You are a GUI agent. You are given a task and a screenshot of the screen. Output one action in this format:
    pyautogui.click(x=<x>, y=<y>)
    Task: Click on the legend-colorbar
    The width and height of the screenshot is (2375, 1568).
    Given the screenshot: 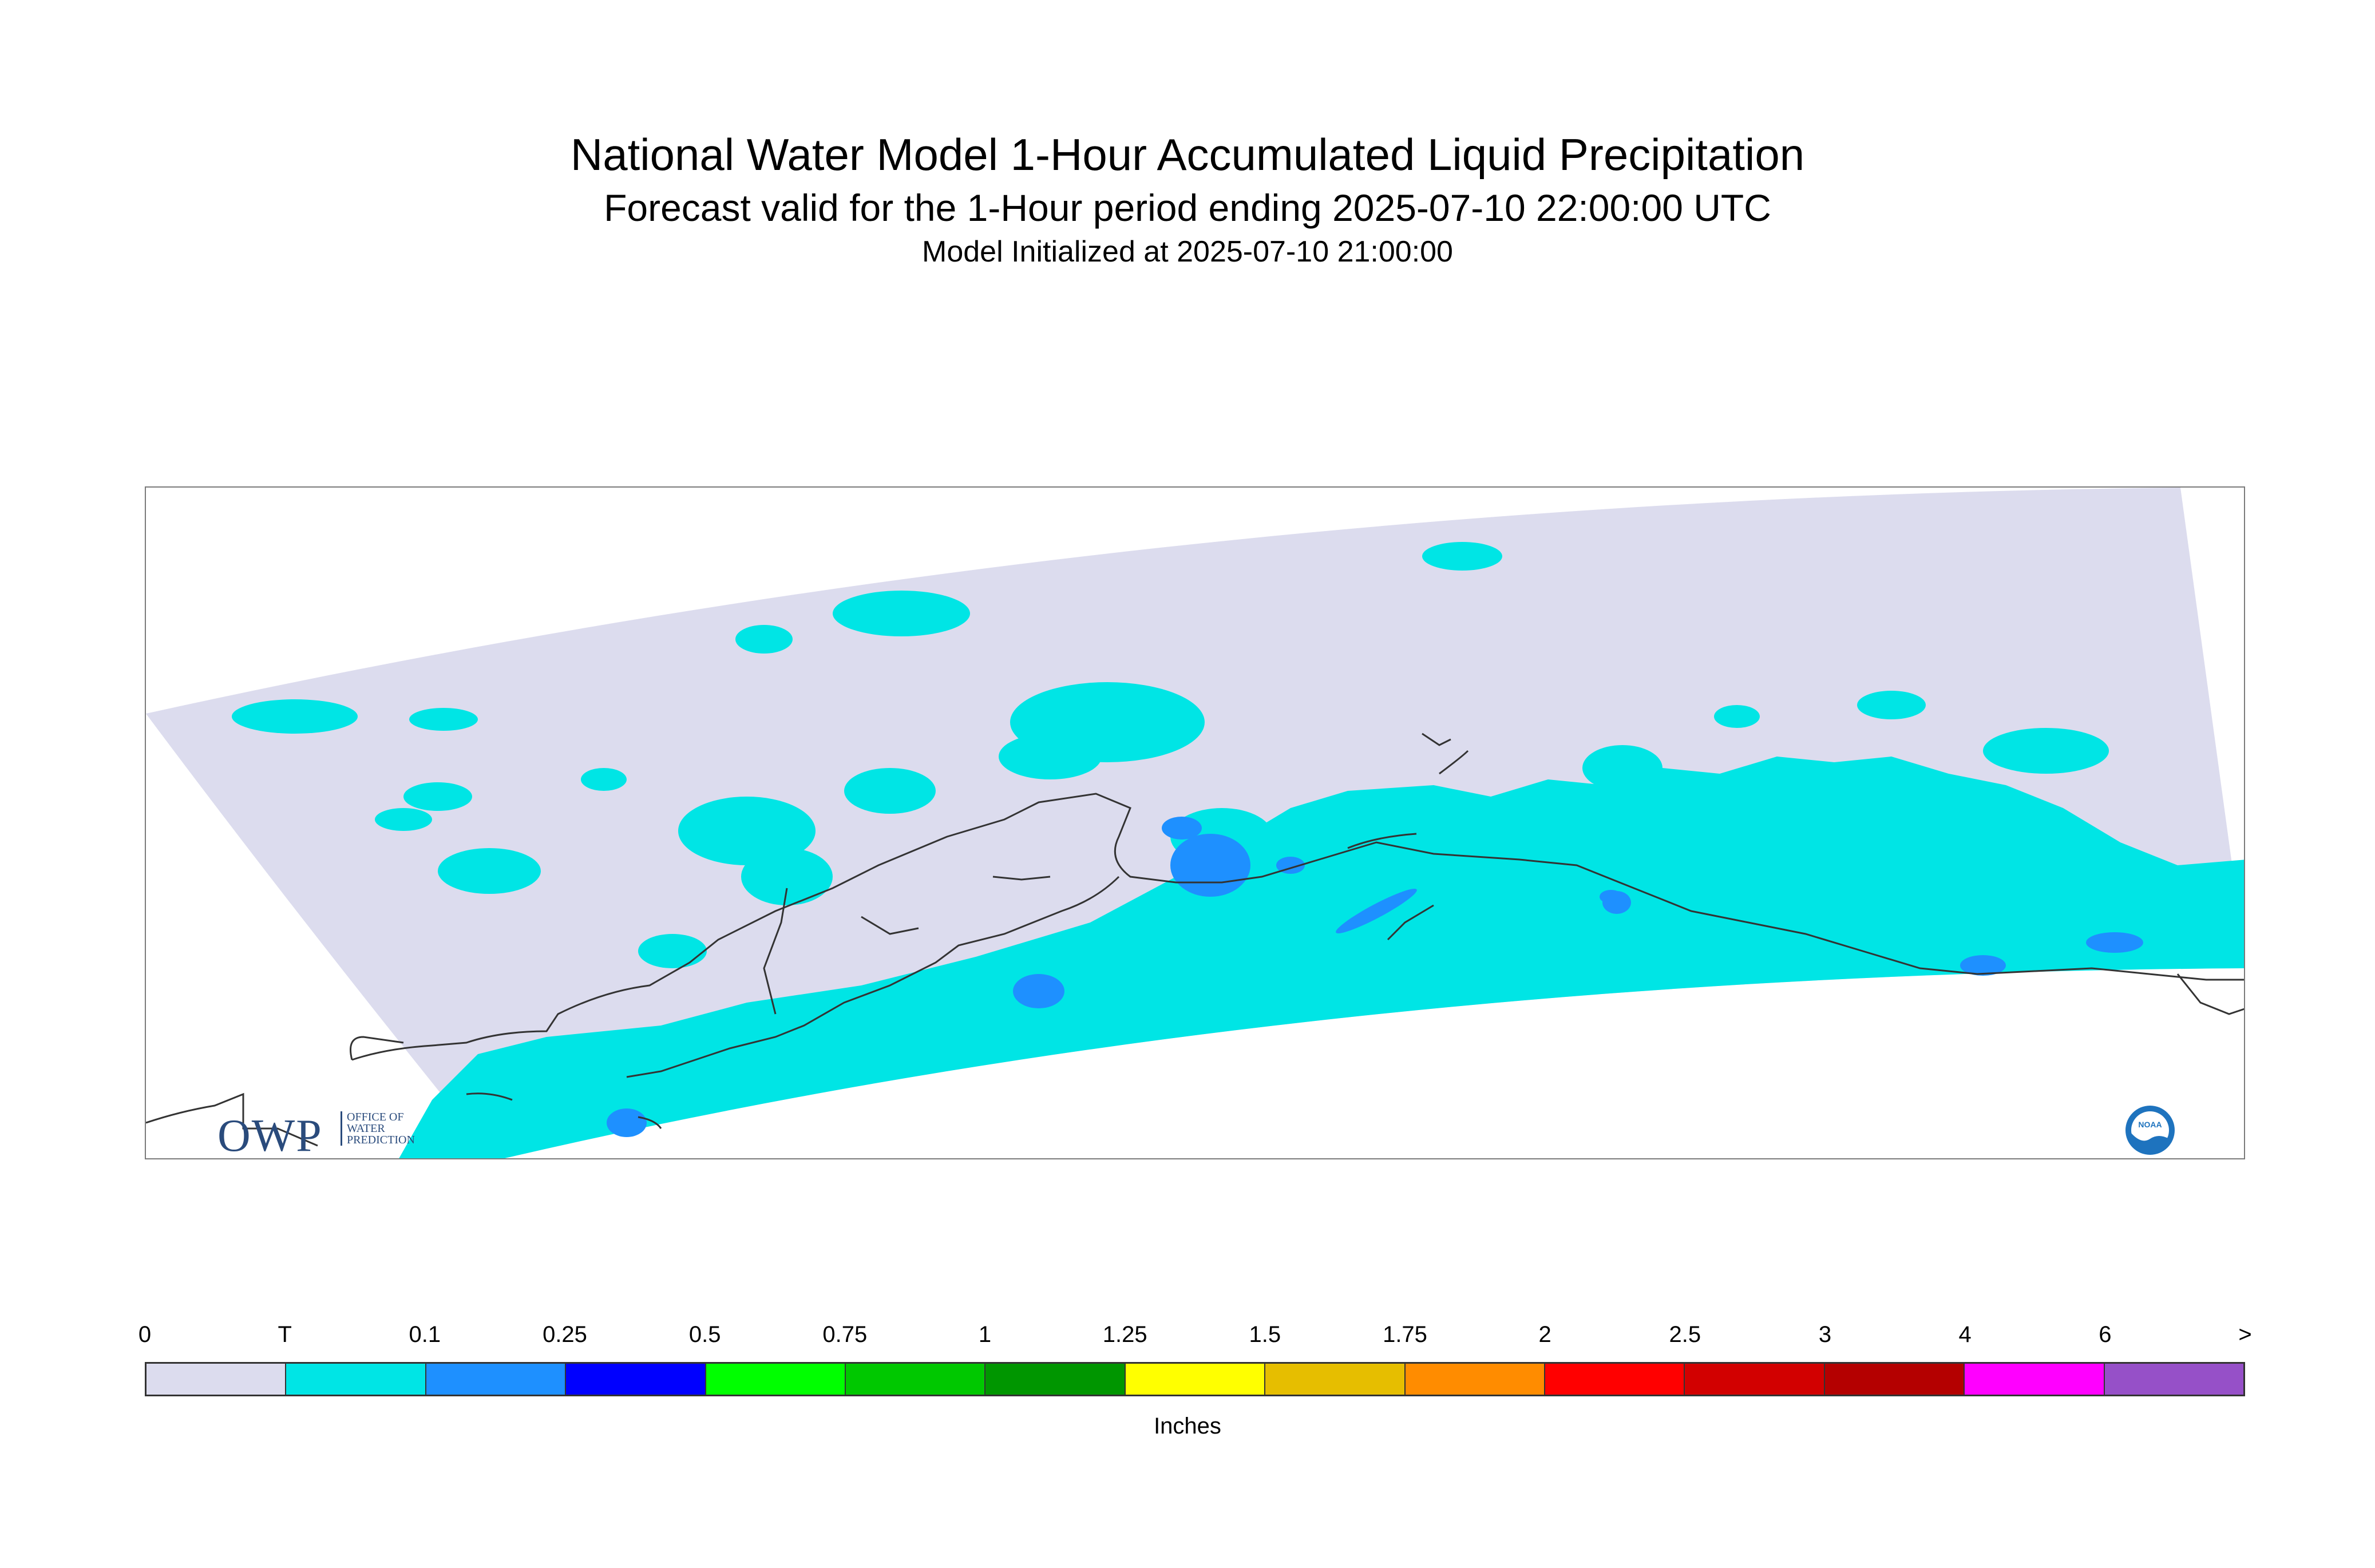 What is the action you would take?
    pyautogui.click(x=1195, y=1379)
    